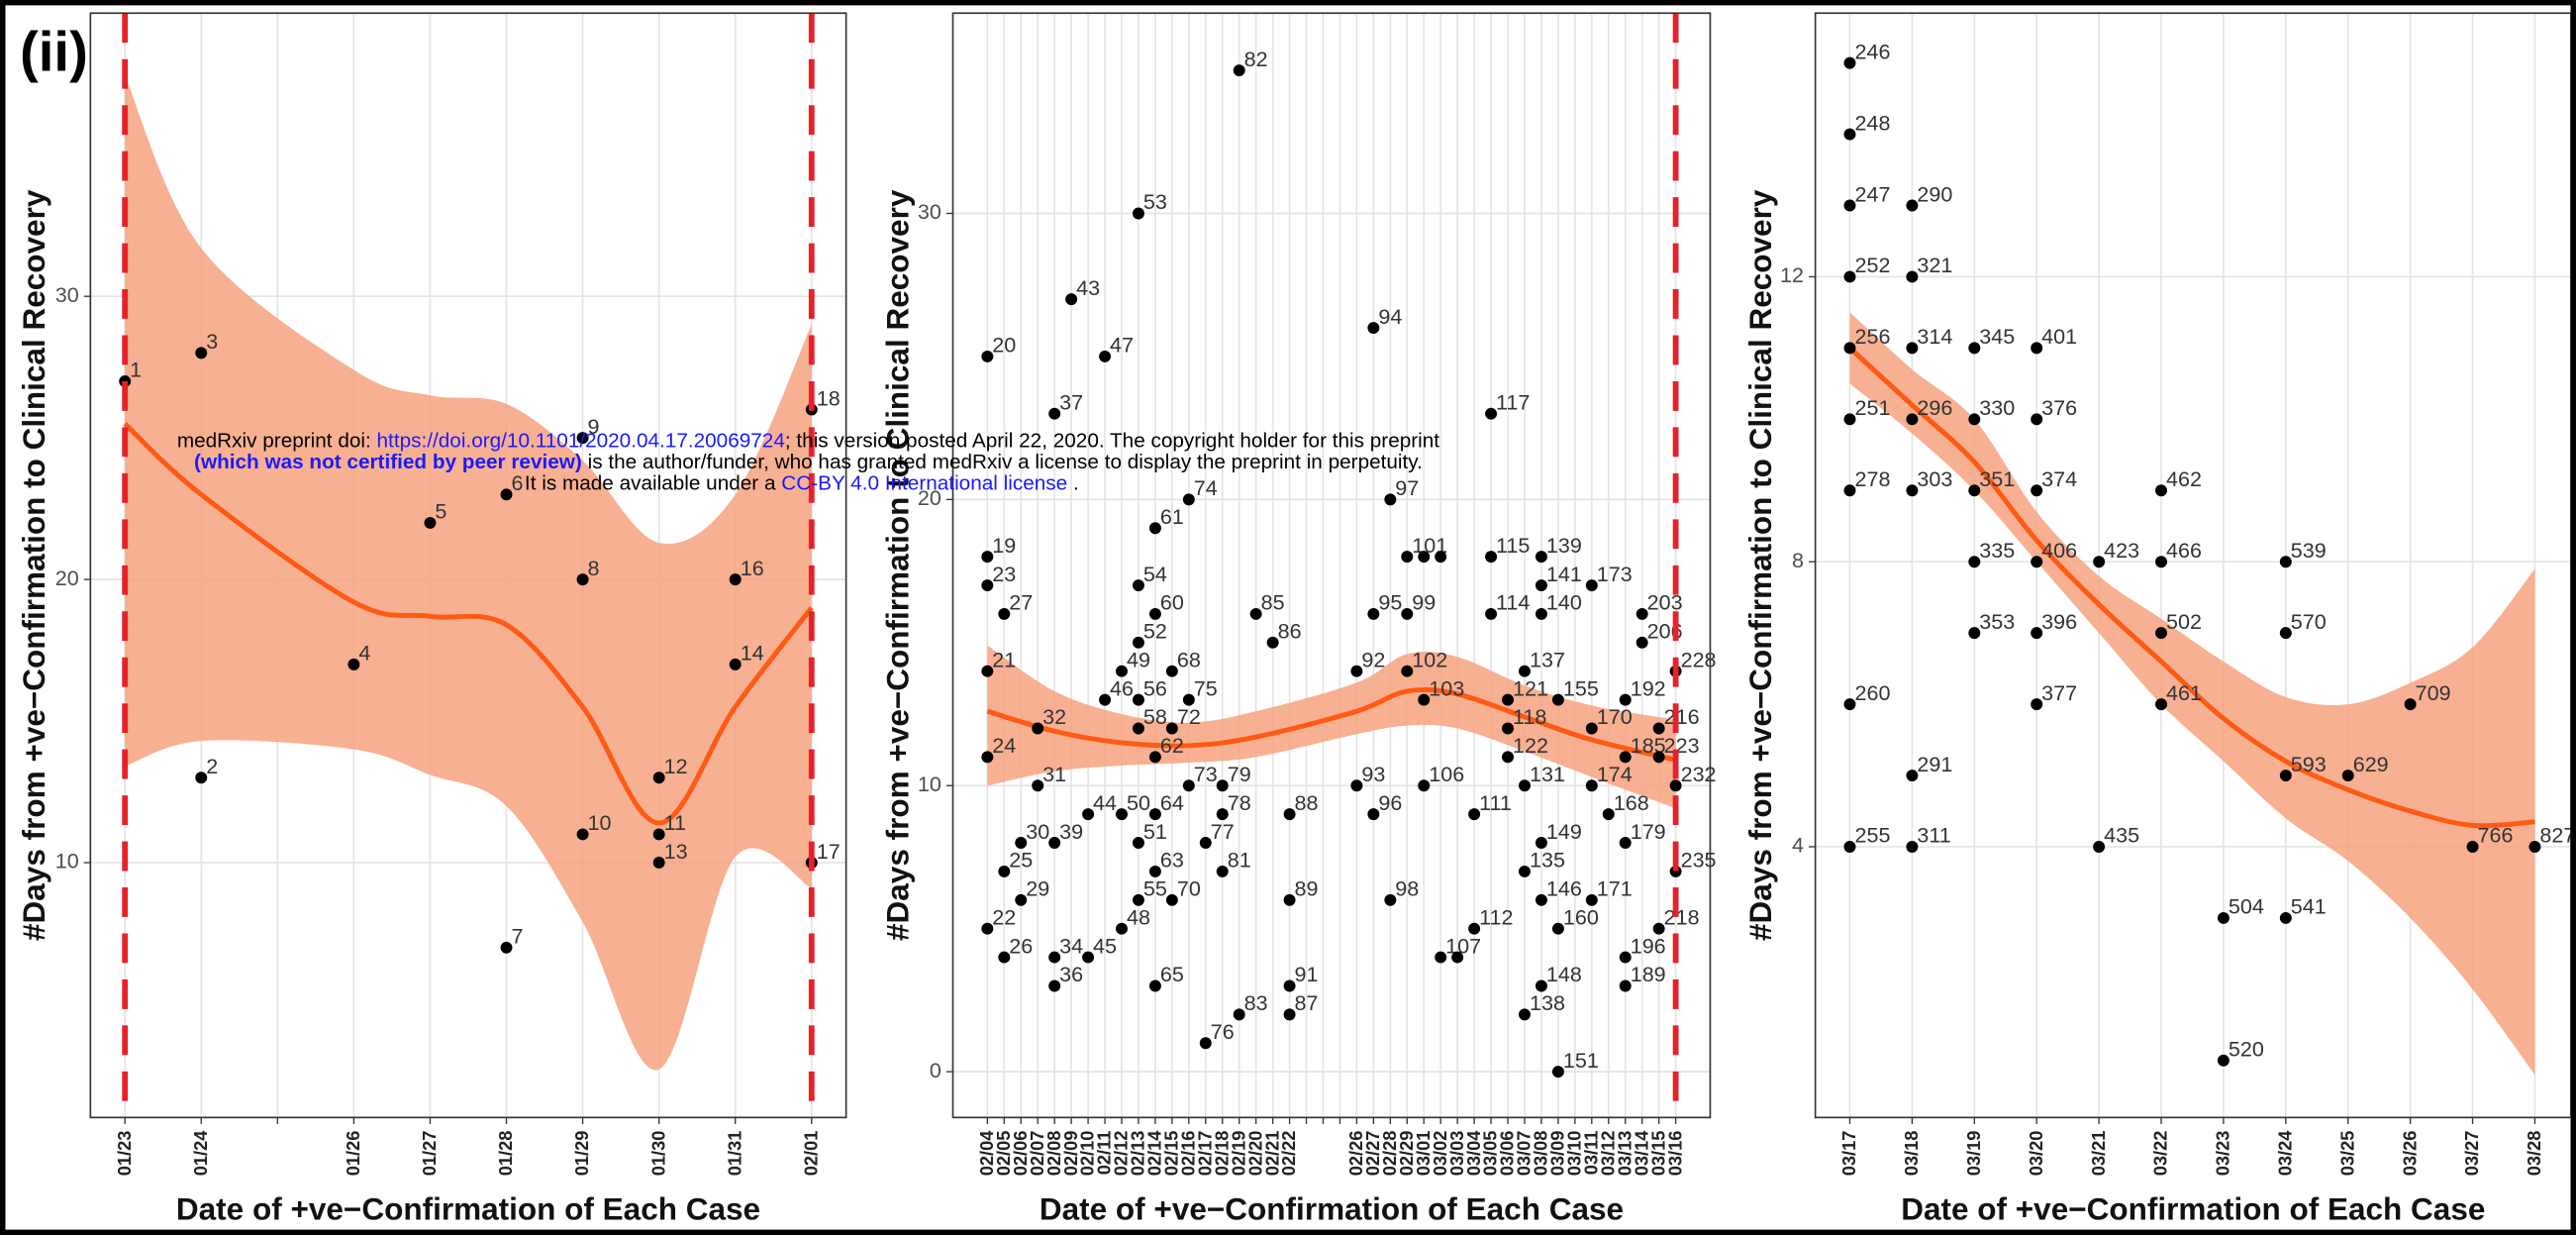  What do you see at coordinates (1872, 122) in the screenshot?
I see `point-label: 248` at bounding box center [1872, 122].